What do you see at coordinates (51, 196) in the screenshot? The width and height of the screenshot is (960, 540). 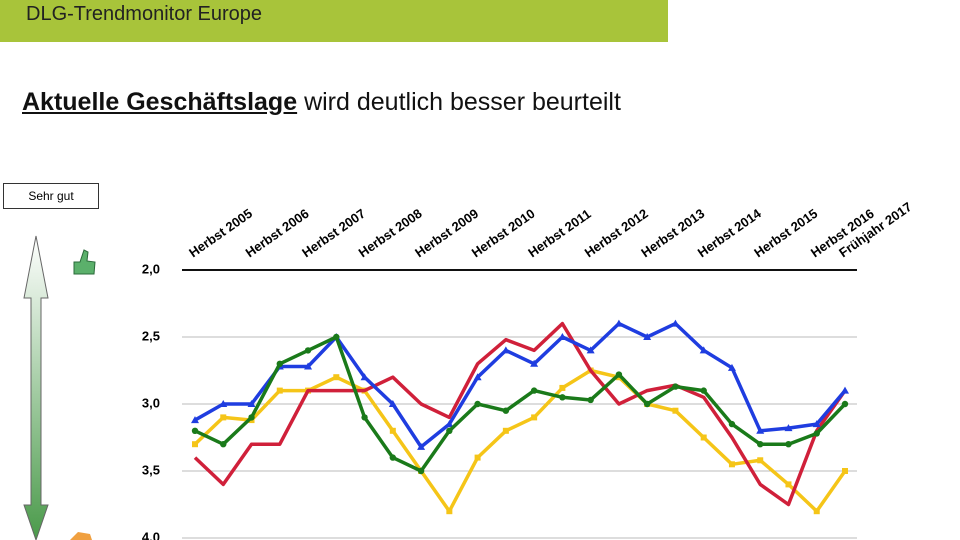 I see `scale-label: Sehr gut` at bounding box center [51, 196].